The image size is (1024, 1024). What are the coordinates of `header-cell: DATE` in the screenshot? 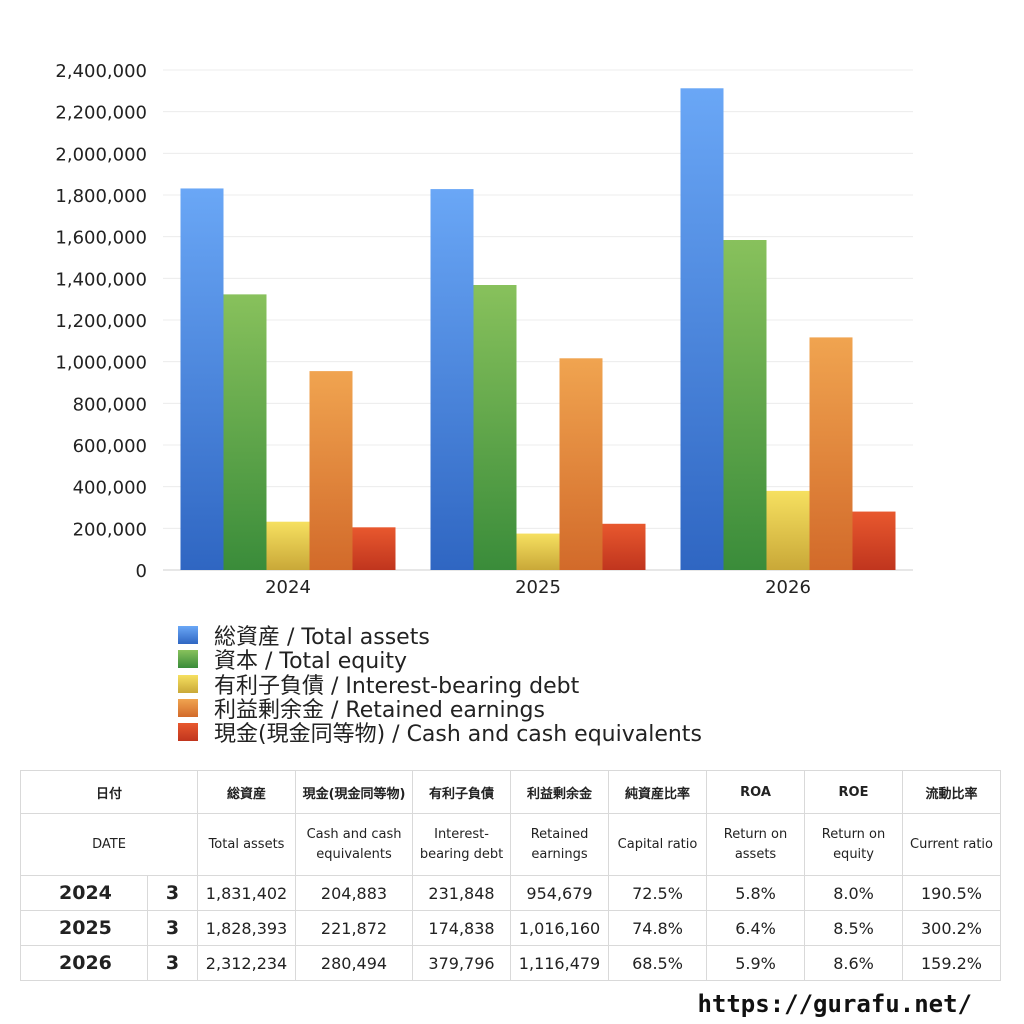 It's located at (109, 844).